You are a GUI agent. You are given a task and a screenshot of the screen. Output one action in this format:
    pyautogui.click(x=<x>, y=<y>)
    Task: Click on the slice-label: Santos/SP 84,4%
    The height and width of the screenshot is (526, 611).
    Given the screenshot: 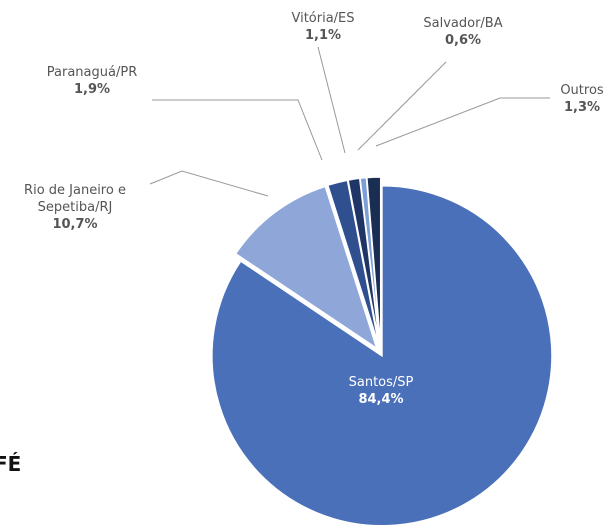 What is the action you would take?
    pyautogui.click(x=381, y=391)
    